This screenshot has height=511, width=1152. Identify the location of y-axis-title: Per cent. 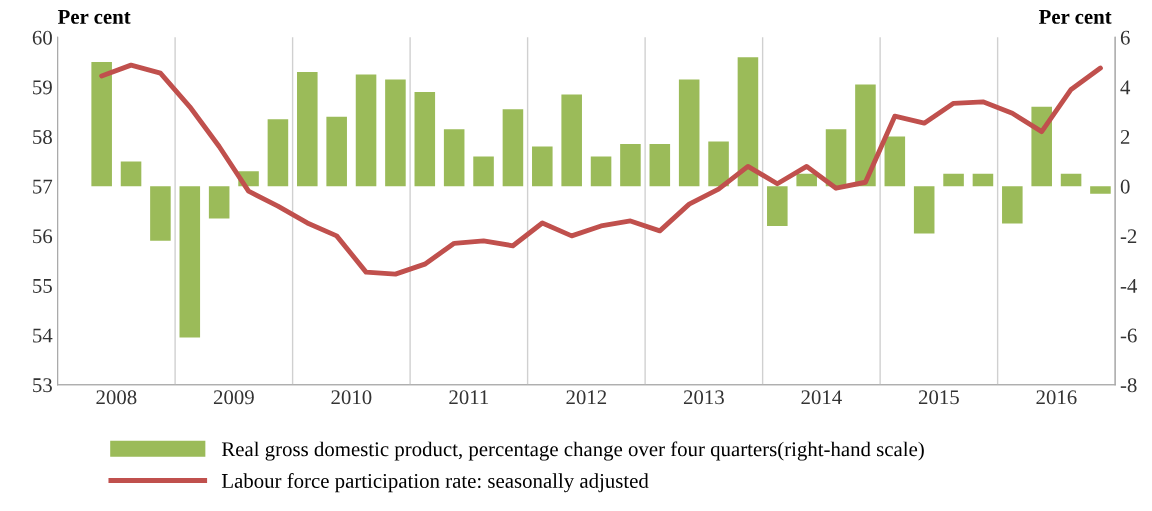
(94, 17).